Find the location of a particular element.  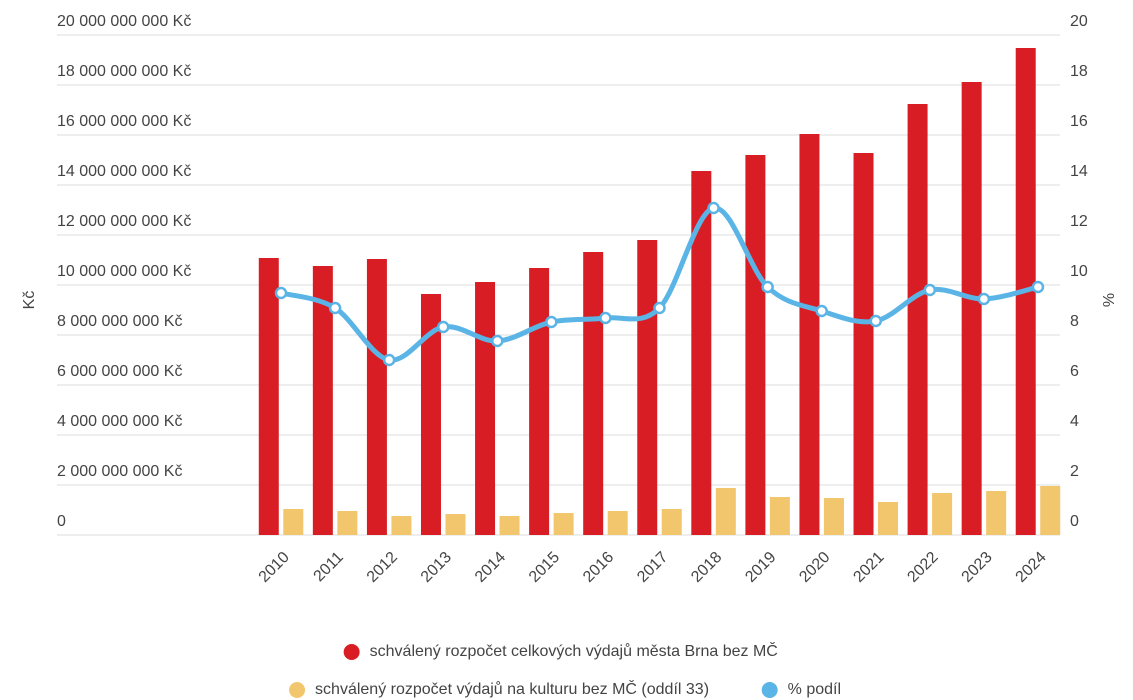

y2-tick-label: 18 is located at coordinates (1079, 71).